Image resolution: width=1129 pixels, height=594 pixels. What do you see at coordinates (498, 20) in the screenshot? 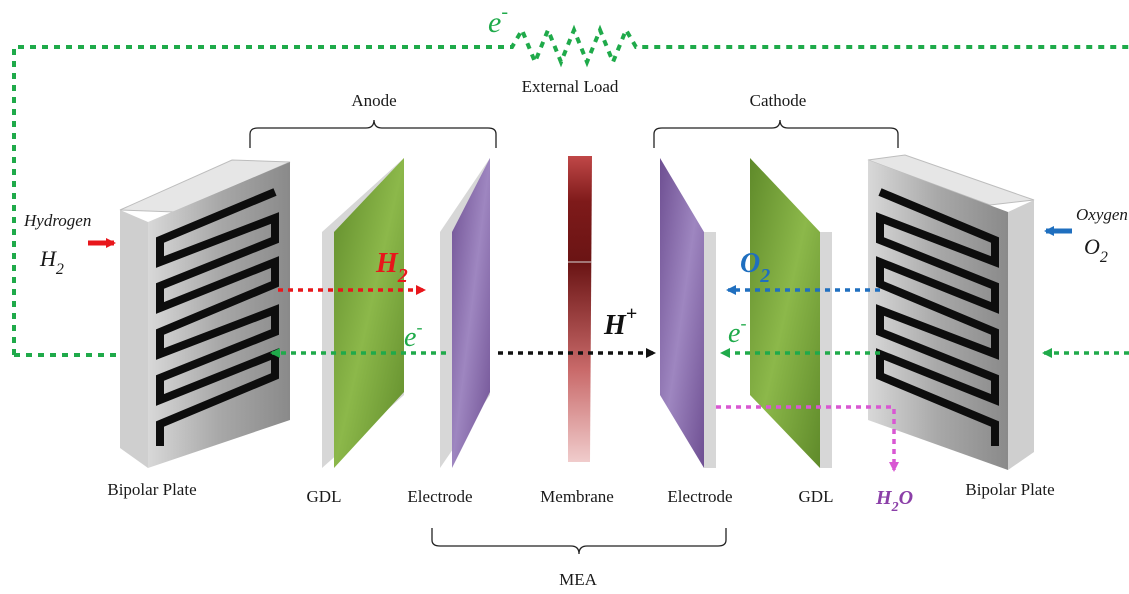
I see `electron-label-load: e-` at bounding box center [498, 20].